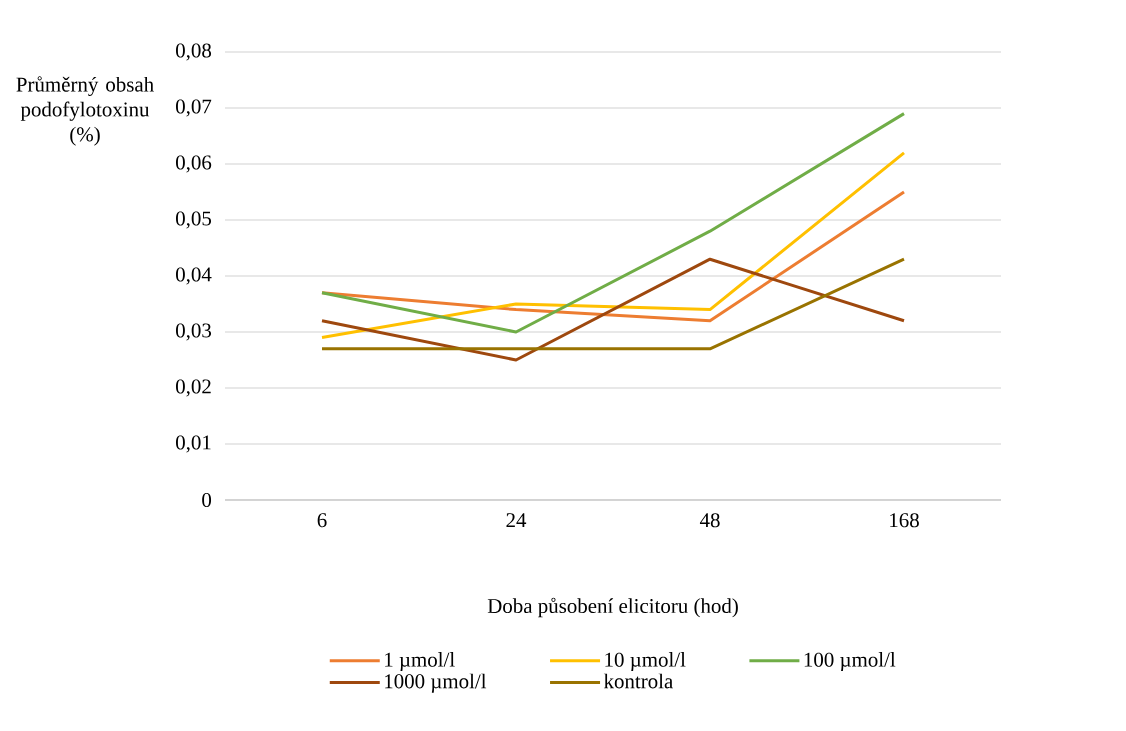  Describe the element at coordinates (194, 164) in the screenshot. I see `y-tick-label: 0,06` at that location.